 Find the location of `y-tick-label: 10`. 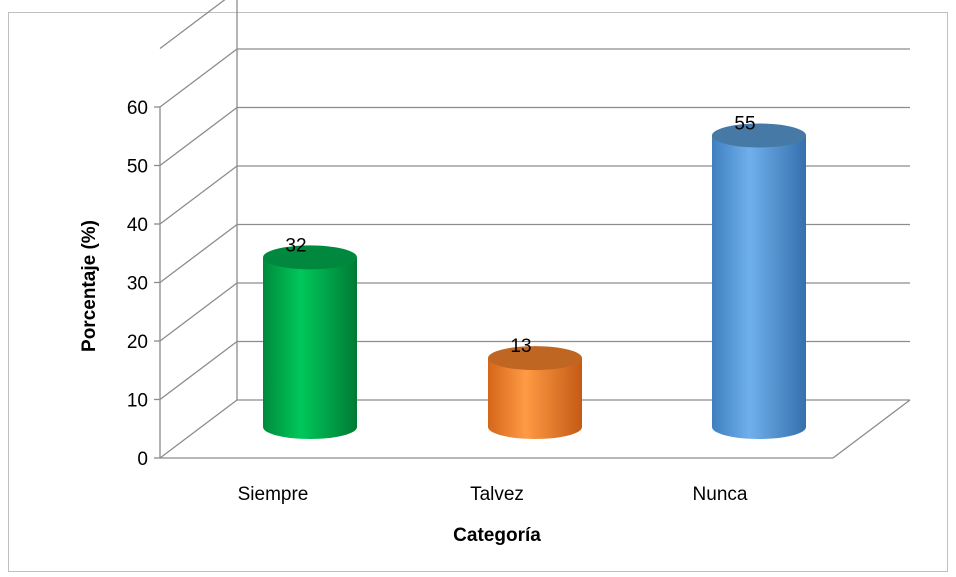

y-tick-label: 10 is located at coordinates (137, 401).